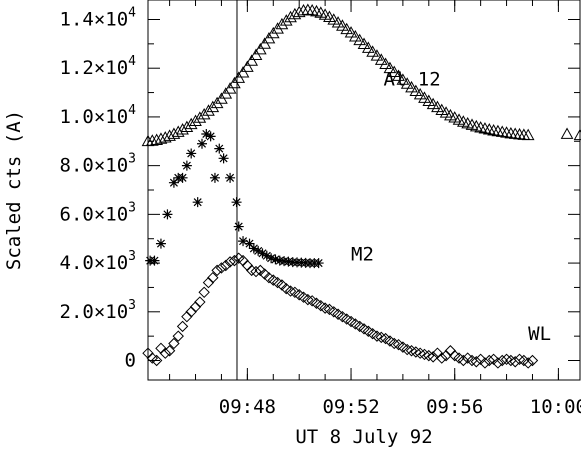 This screenshot has width=581, height=450. What do you see at coordinates (363, 437) in the screenshot?
I see `x-axis-label: UT 8 July 92` at bounding box center [363, 437].